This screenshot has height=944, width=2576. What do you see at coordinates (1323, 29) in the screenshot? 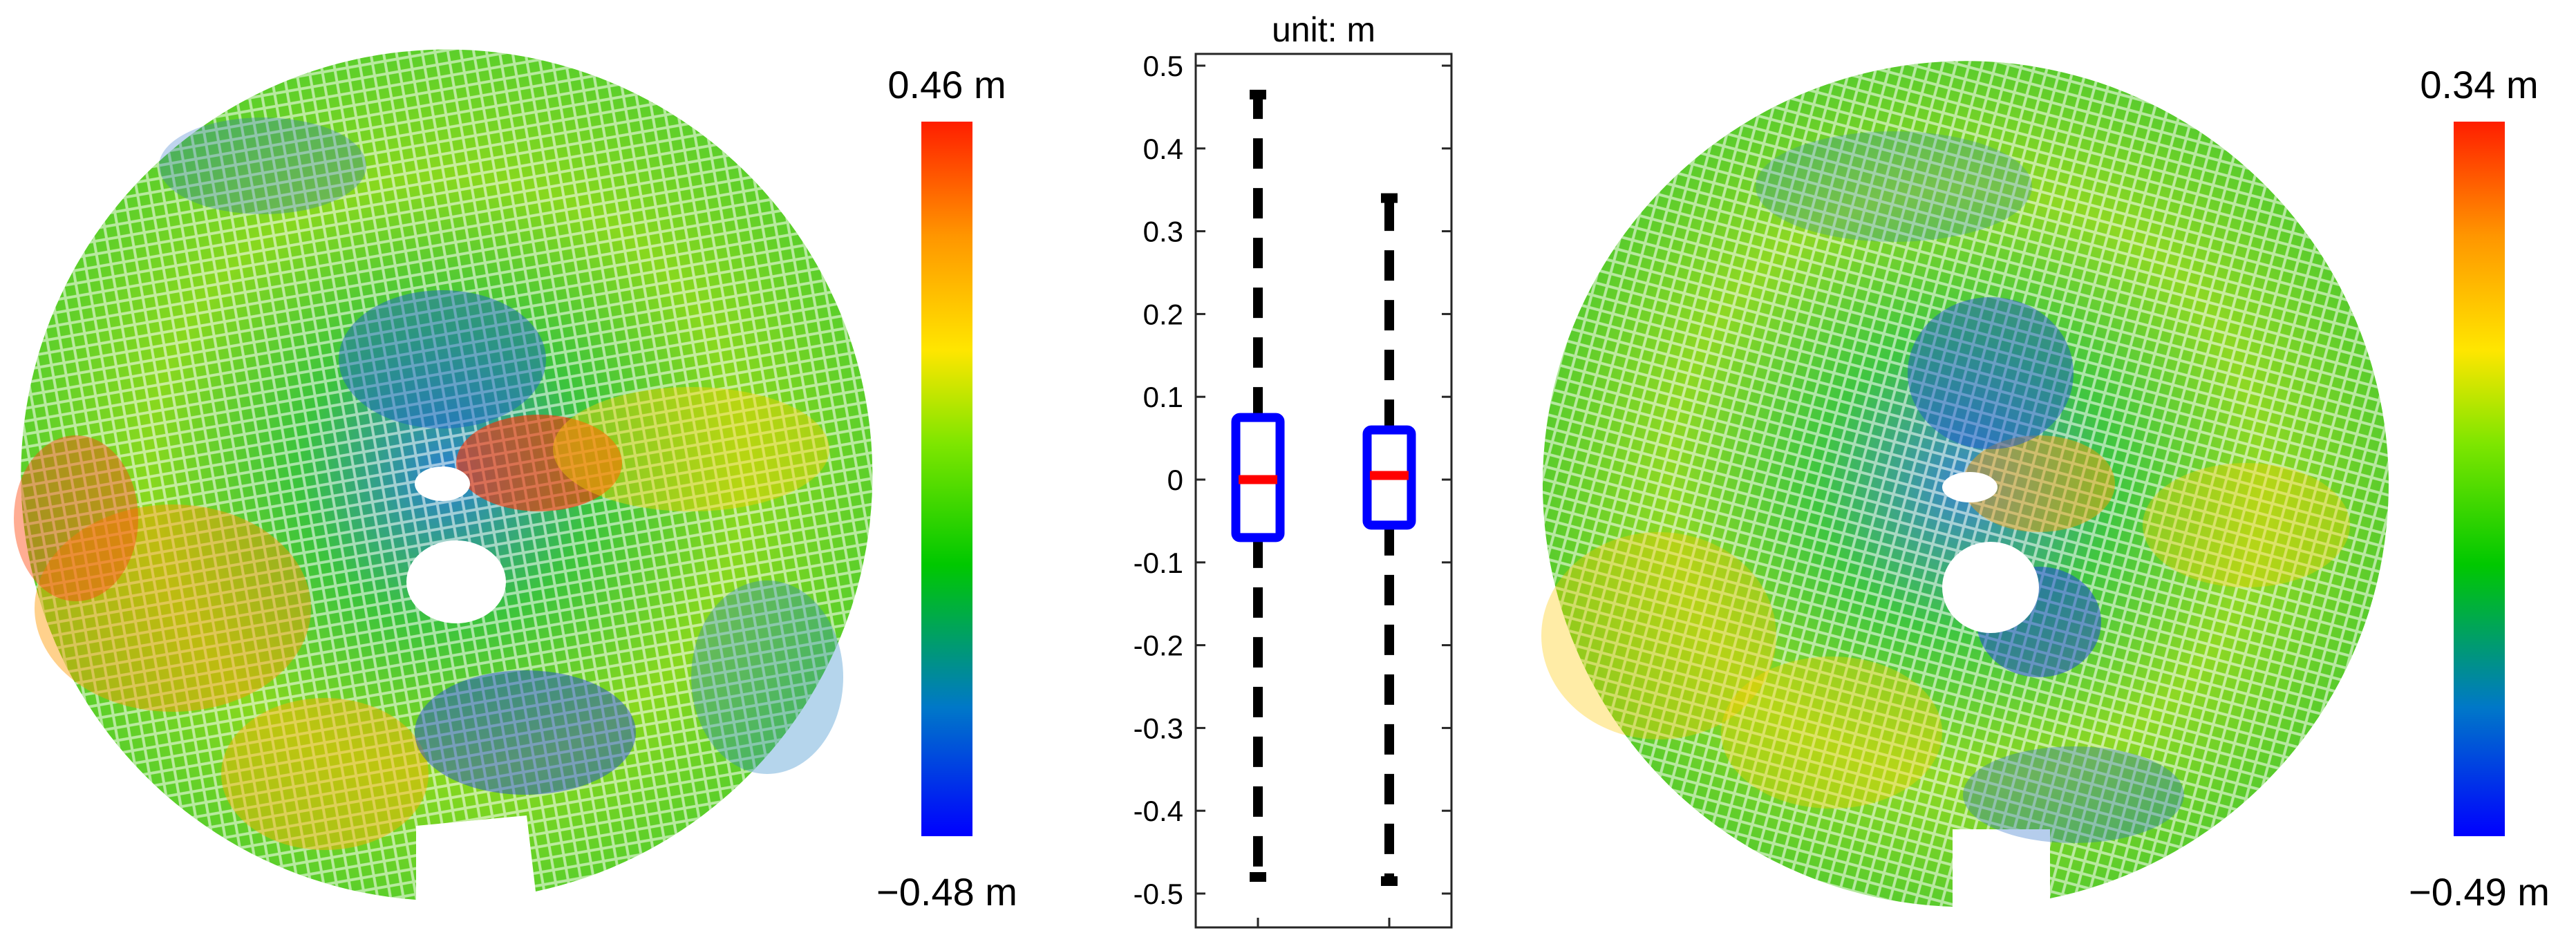
I see `chart-title: unit: m` at bounding box center [1323, 29].